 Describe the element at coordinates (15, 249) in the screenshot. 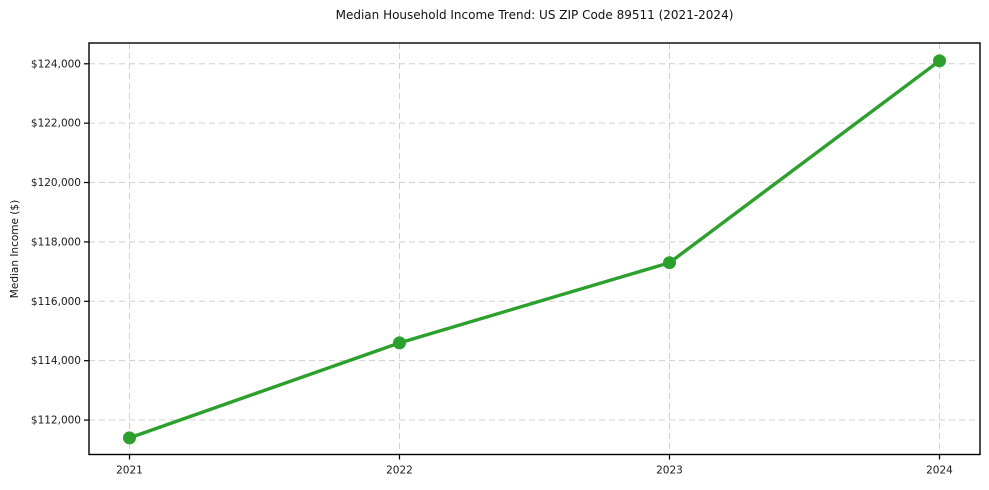

I see `y-axis-label: Median Income ($)` at that location.